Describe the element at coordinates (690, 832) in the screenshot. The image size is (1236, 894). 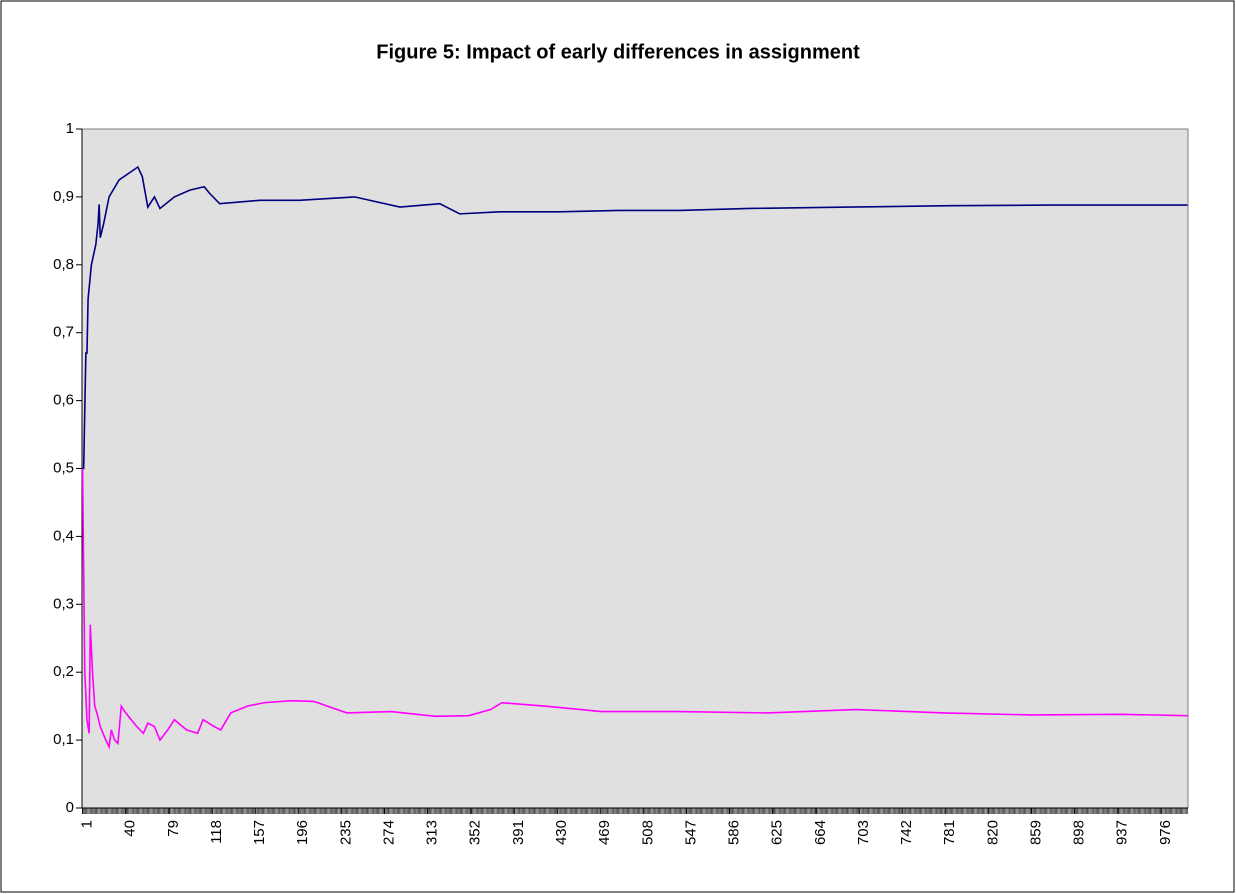
I see `x-tick-label: 547` at that location.